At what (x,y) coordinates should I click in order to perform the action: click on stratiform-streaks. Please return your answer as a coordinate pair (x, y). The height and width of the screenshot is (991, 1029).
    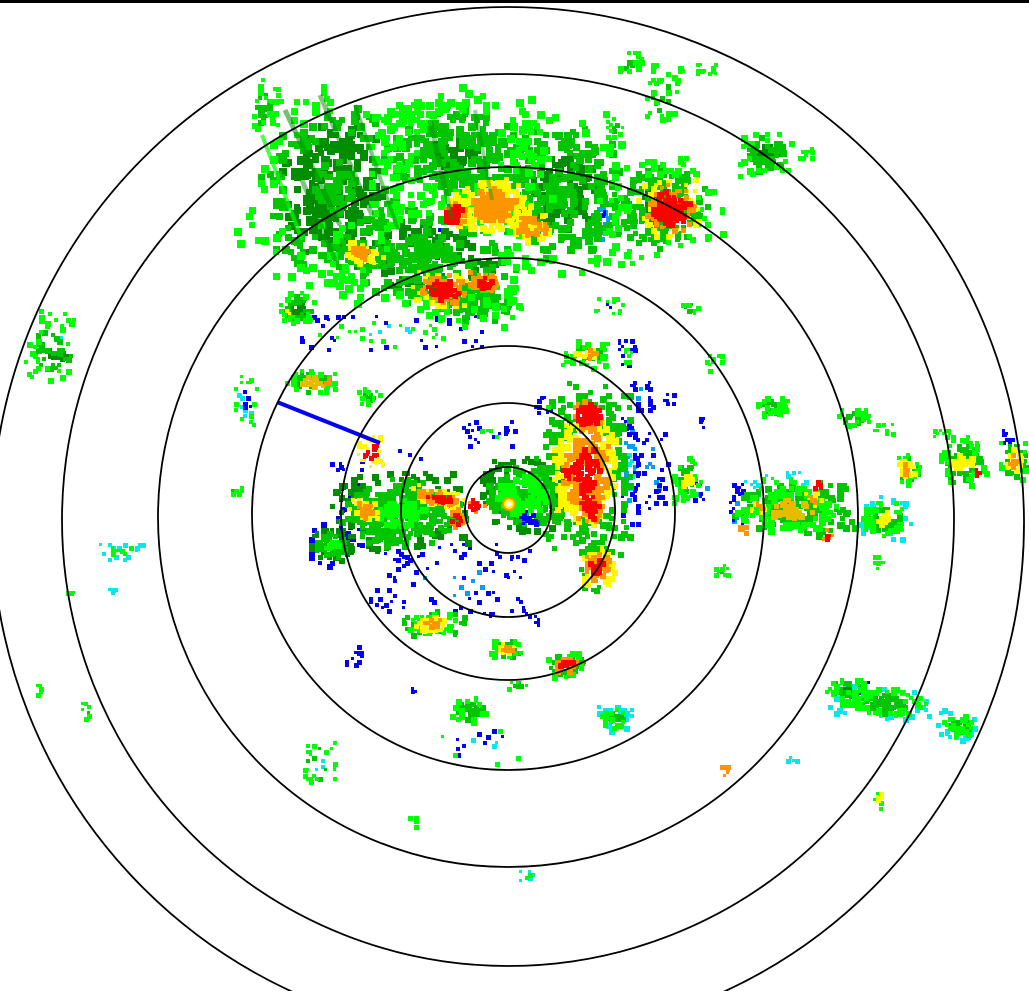
    Looking at the image, I should click on (377, 177).